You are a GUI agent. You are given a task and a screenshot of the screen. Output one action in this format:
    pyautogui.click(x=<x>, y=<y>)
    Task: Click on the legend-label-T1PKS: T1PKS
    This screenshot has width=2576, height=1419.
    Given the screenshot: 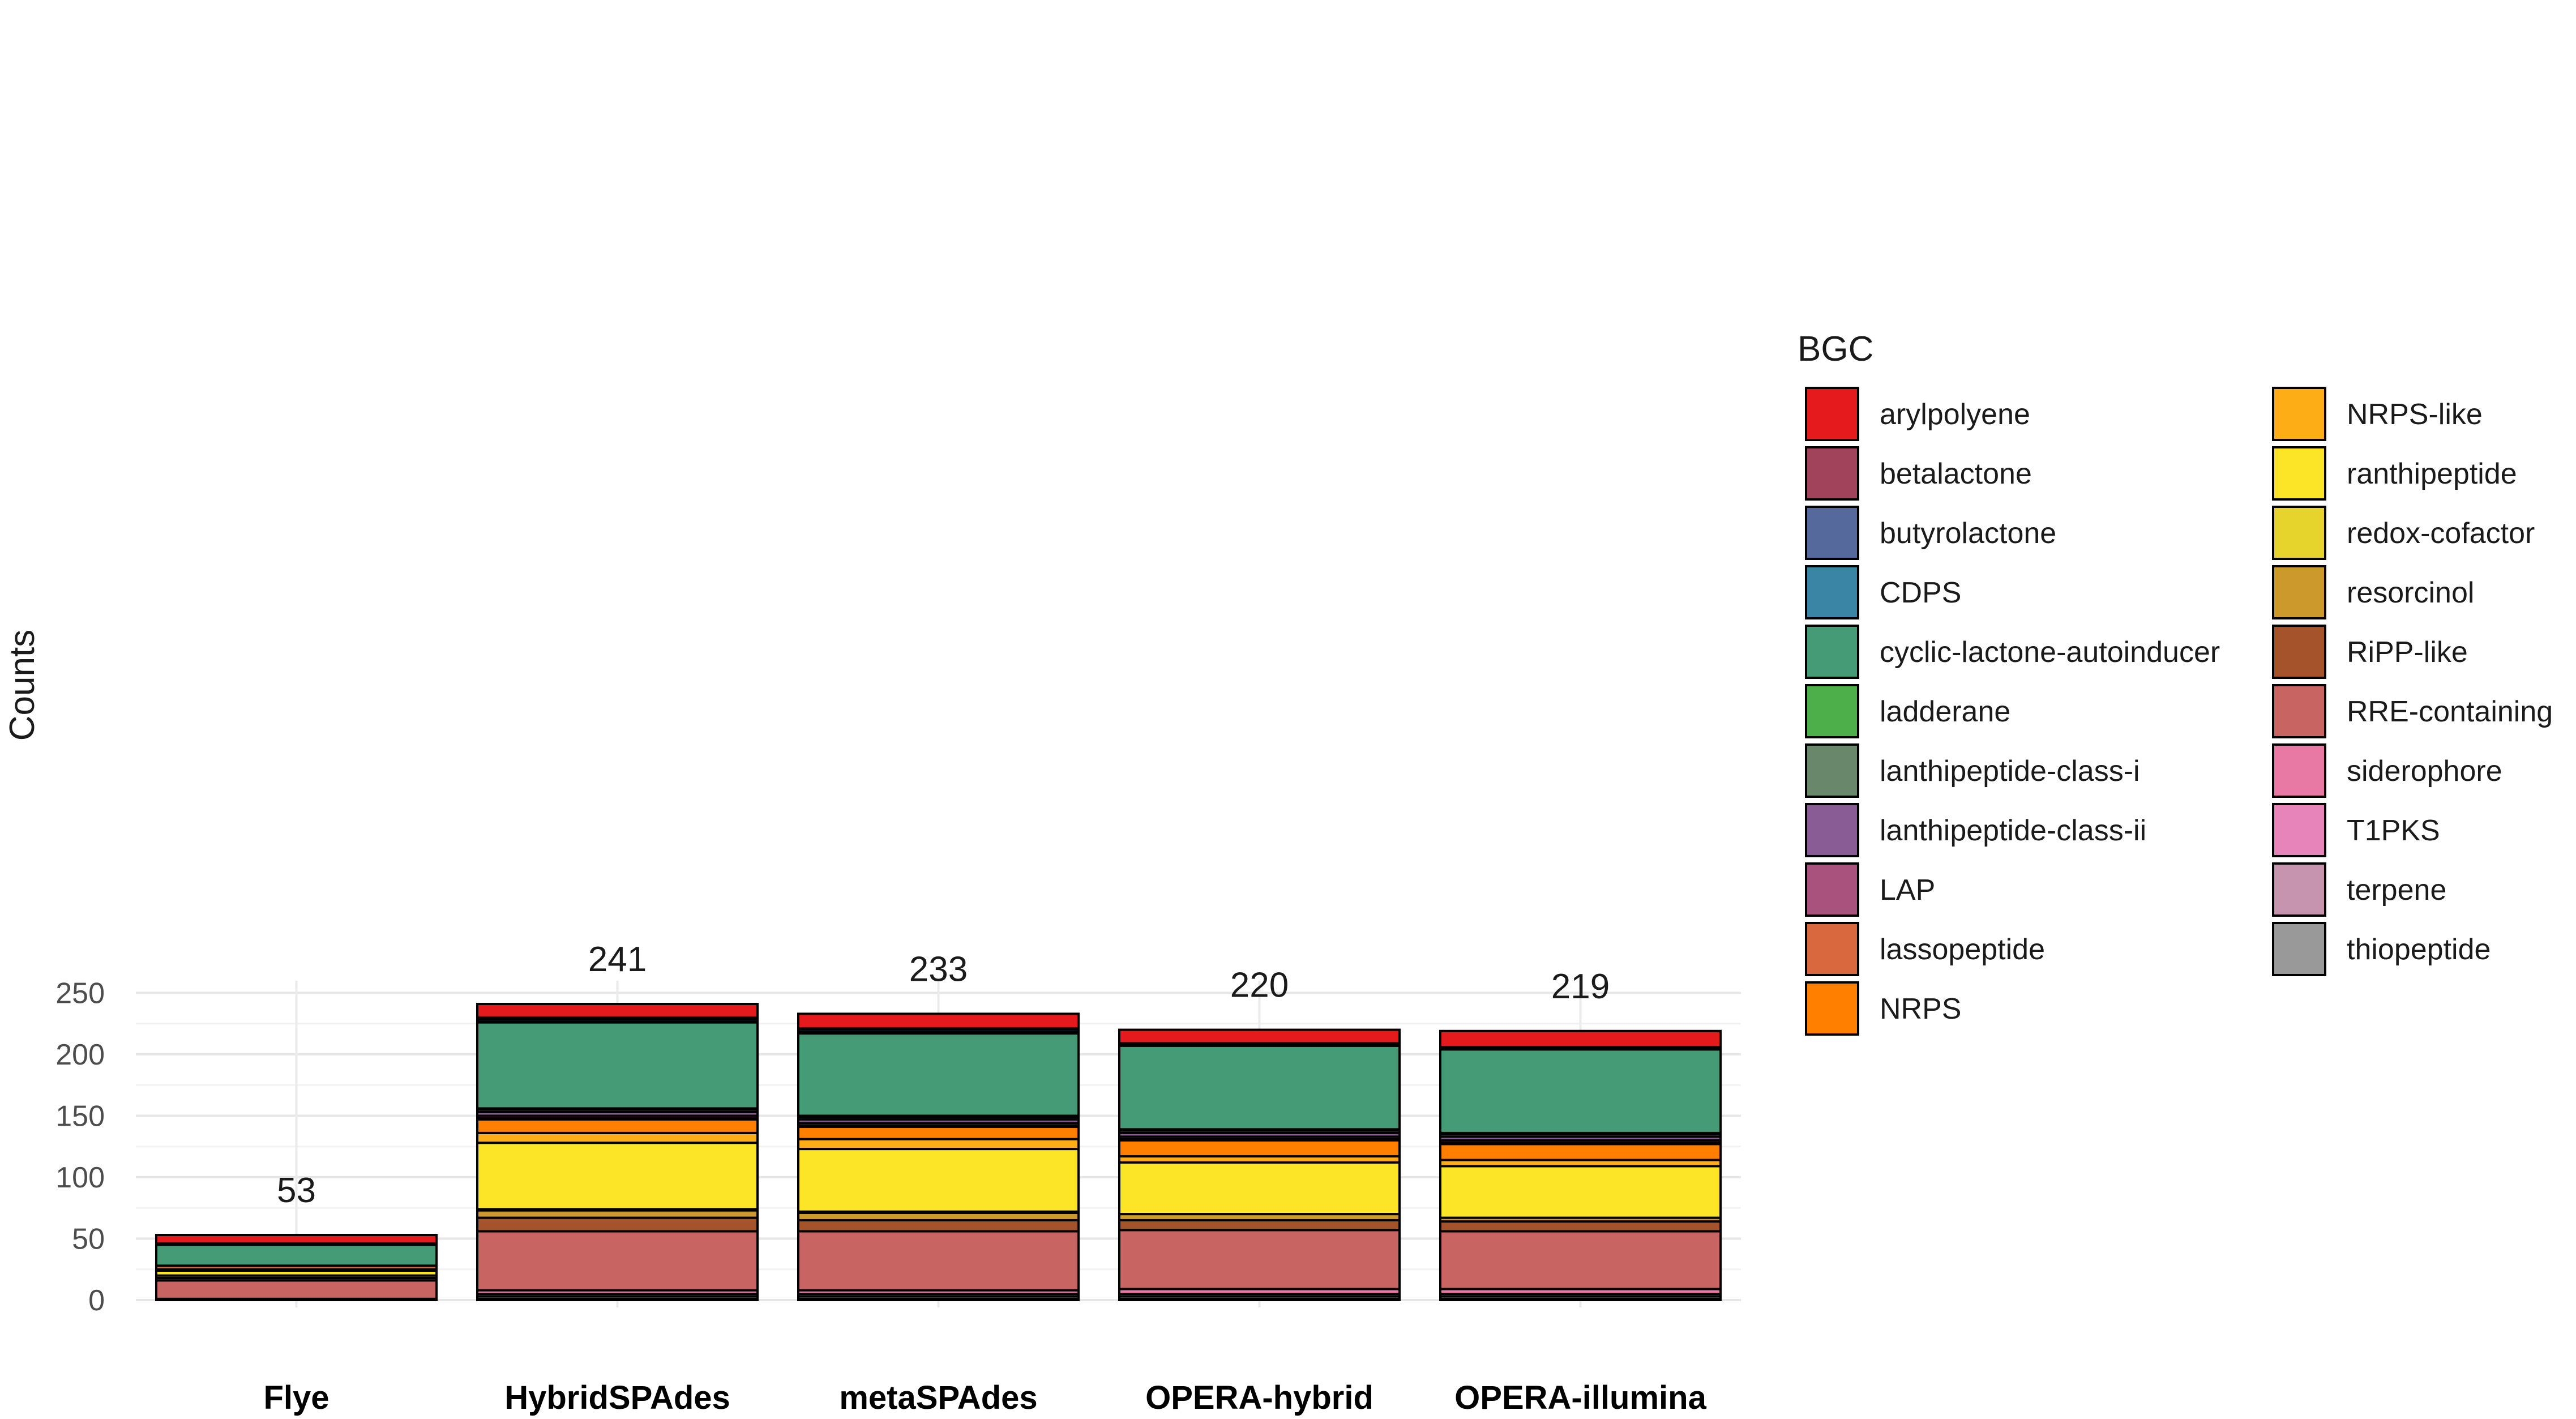 What is the action you would take?
    pyautogui.click(x=2393, y=831)
    